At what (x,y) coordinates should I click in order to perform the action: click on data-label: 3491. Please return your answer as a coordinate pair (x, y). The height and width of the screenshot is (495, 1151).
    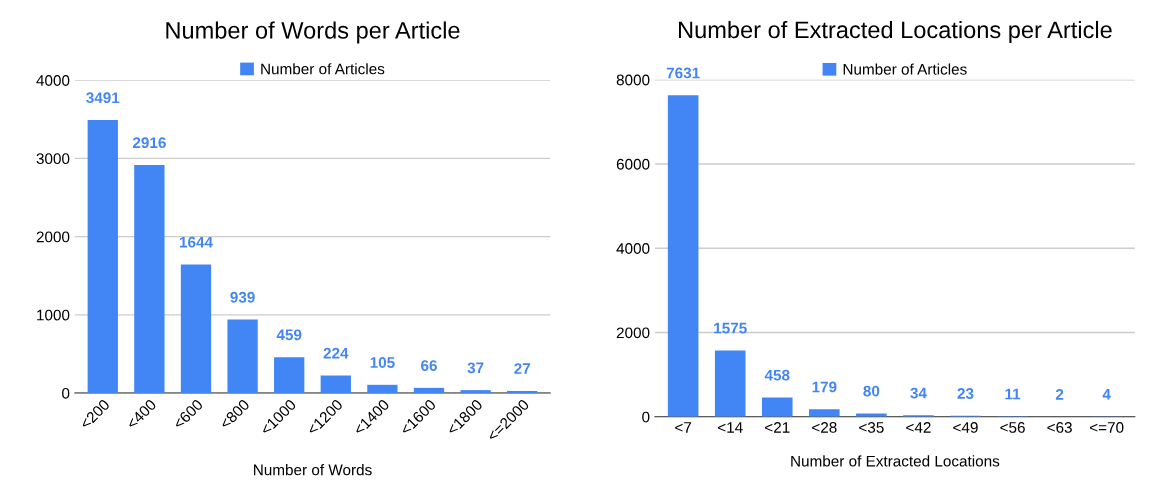
    Looking at the image, I should click on (103, 98).